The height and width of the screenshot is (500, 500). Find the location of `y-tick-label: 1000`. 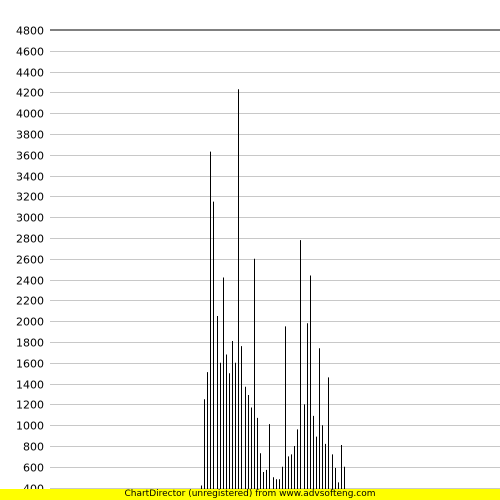

y-tick-label: 1000 is located at coordinates (30, 426).